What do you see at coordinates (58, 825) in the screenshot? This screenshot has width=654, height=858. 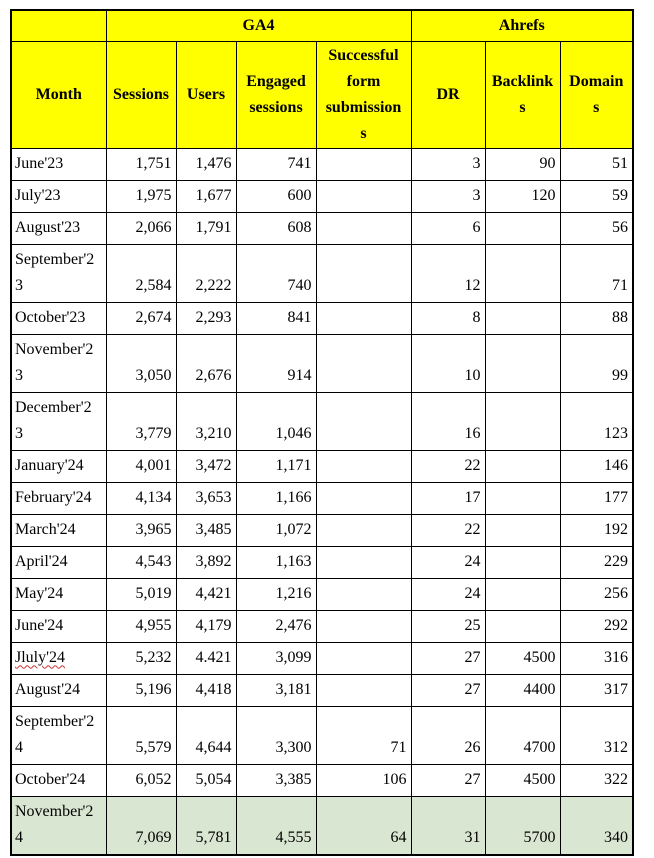 I see `cell-month: November'24` at bounding box center [58, 825].